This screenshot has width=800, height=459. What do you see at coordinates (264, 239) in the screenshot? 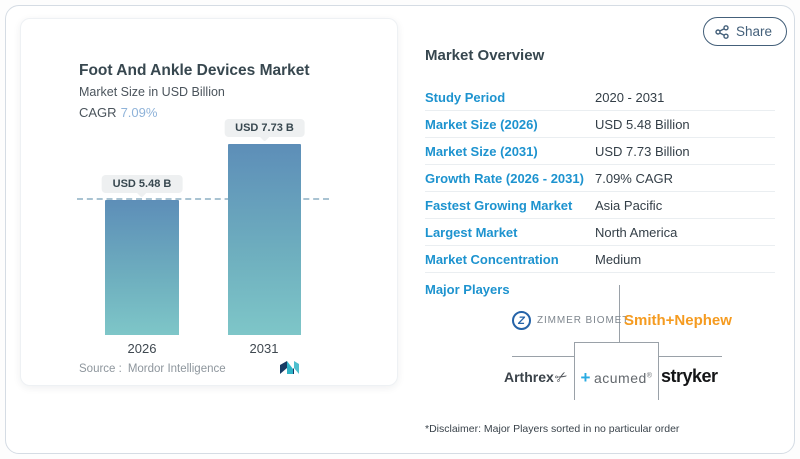
I see `bar-2031` at bounding box center [264, 239].